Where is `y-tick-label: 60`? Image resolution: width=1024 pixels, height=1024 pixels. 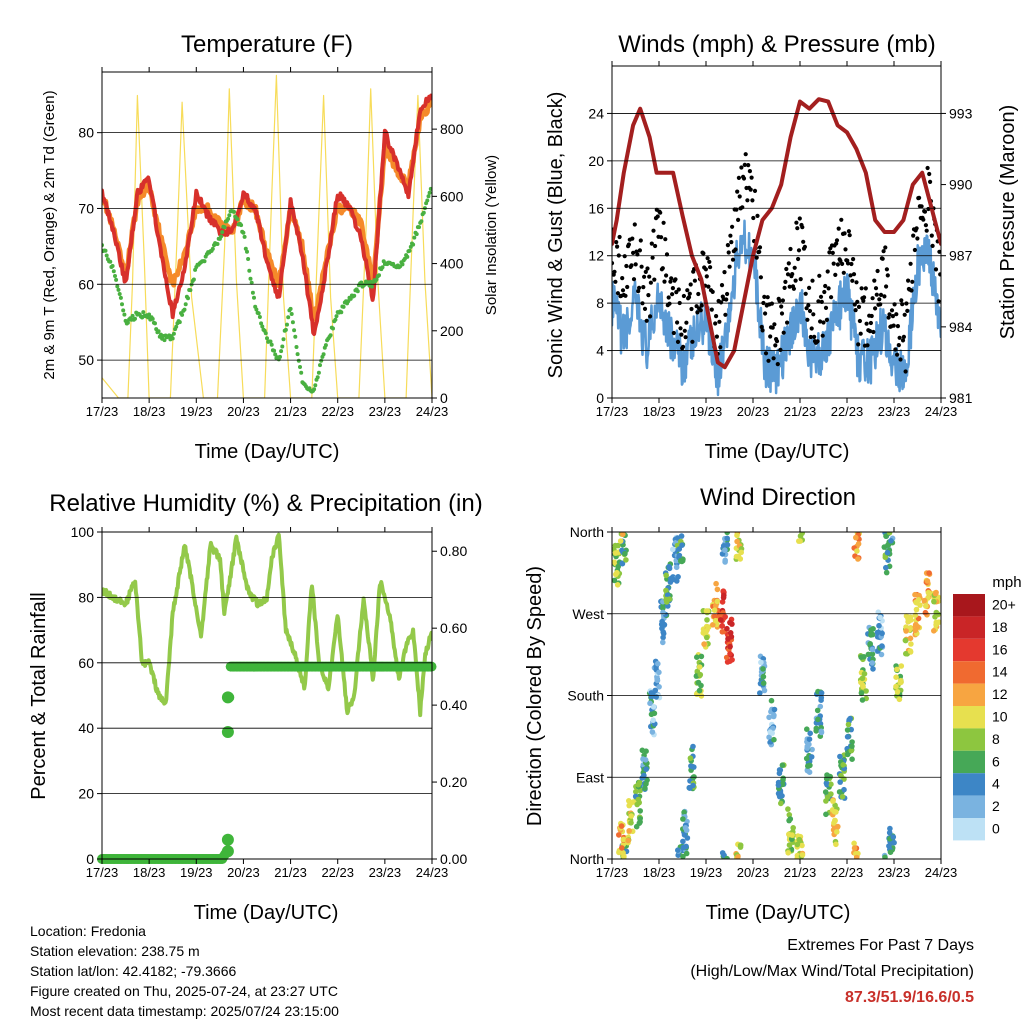 y-tick-label: 60 is located at coordinates (86, 284).